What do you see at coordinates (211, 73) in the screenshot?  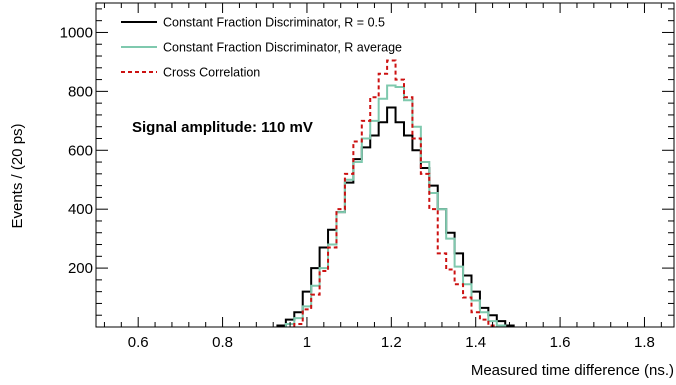 I see `legend-entry-3: Cross Correlation` at bounding box center [211, 73].